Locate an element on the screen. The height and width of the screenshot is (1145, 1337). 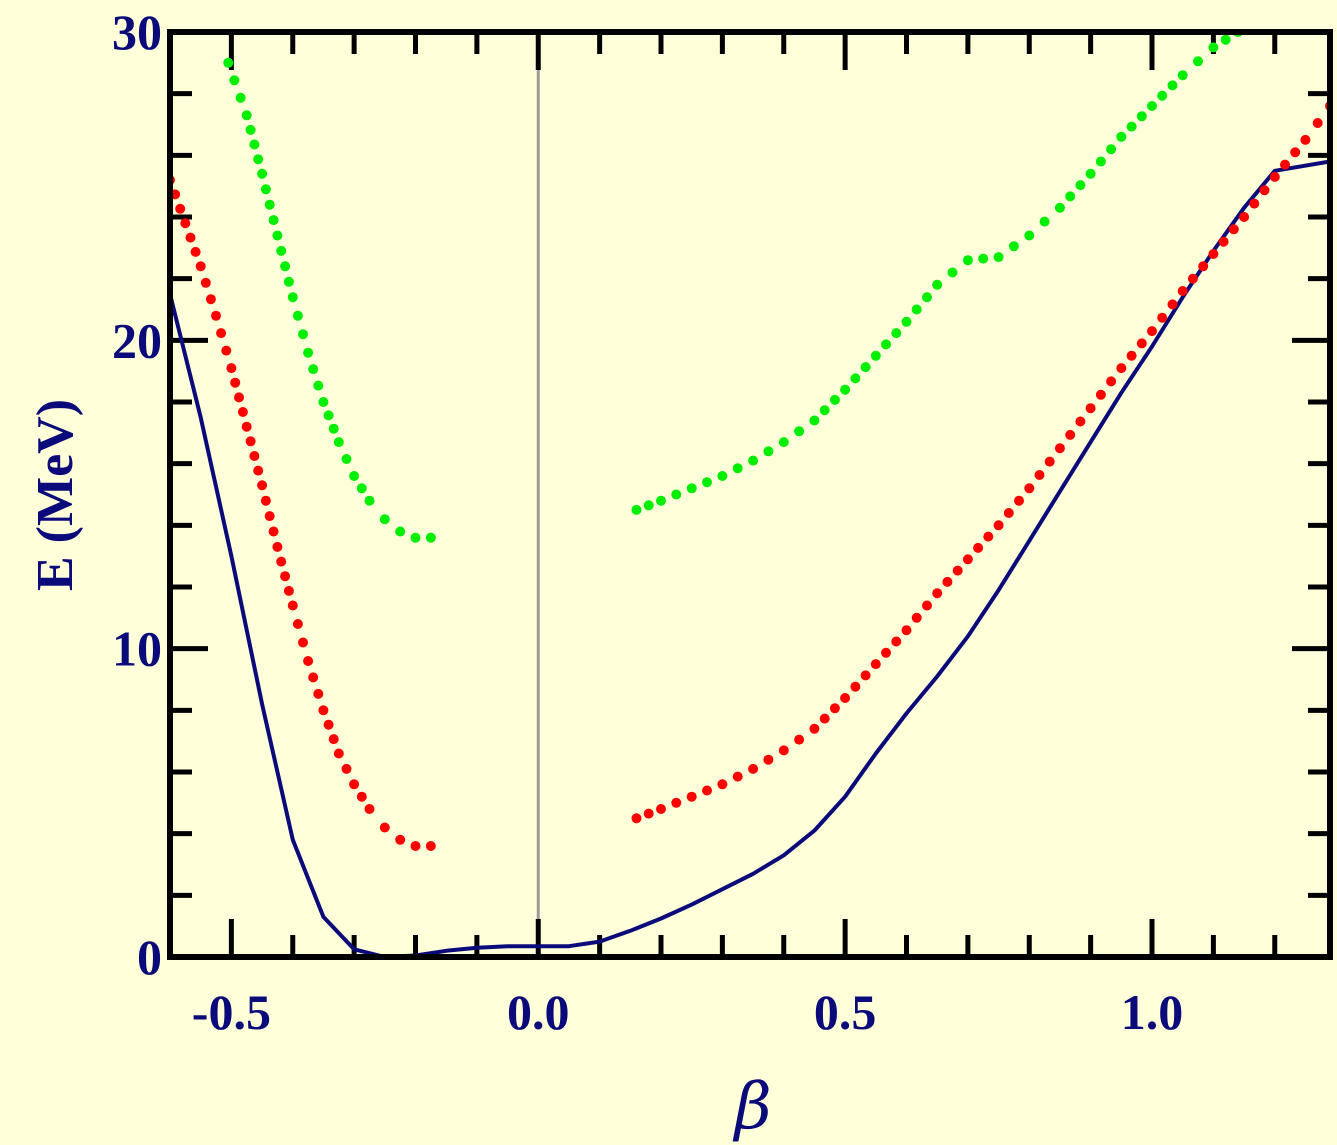
y-tick-label: 20 is located at coordinates (137, 340).